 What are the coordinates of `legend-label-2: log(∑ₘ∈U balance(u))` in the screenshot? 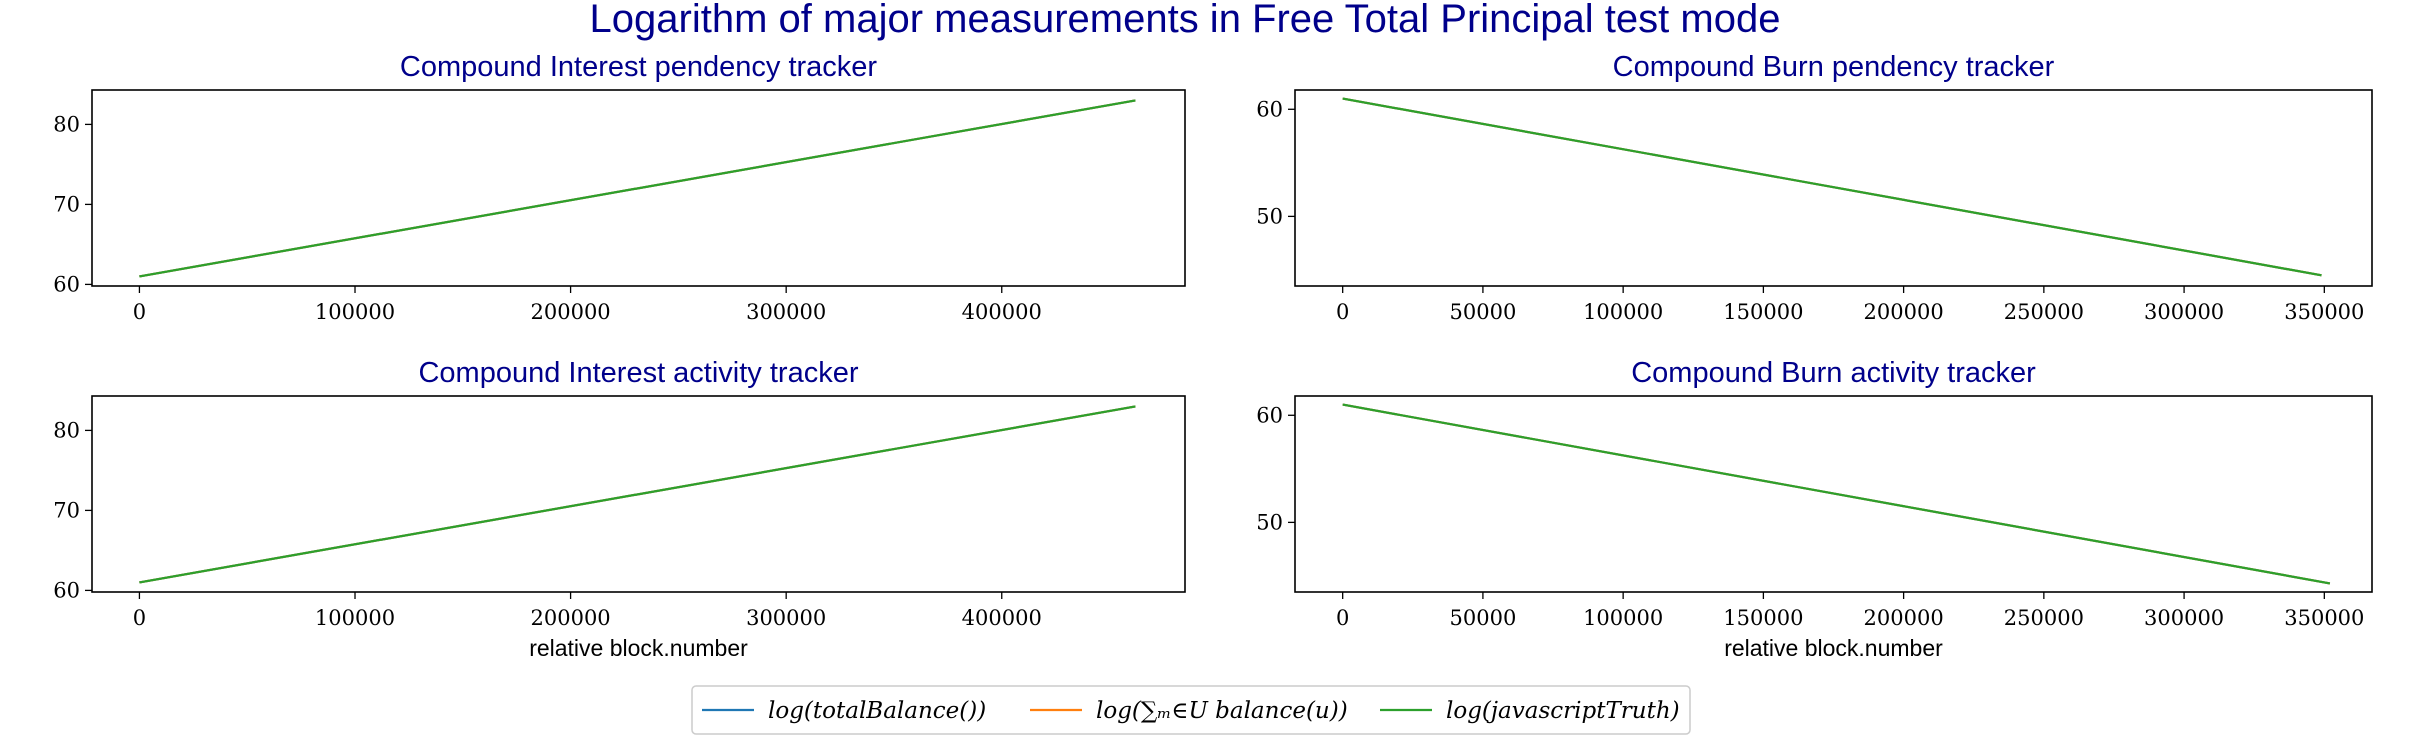 It's located at (1222, 711).